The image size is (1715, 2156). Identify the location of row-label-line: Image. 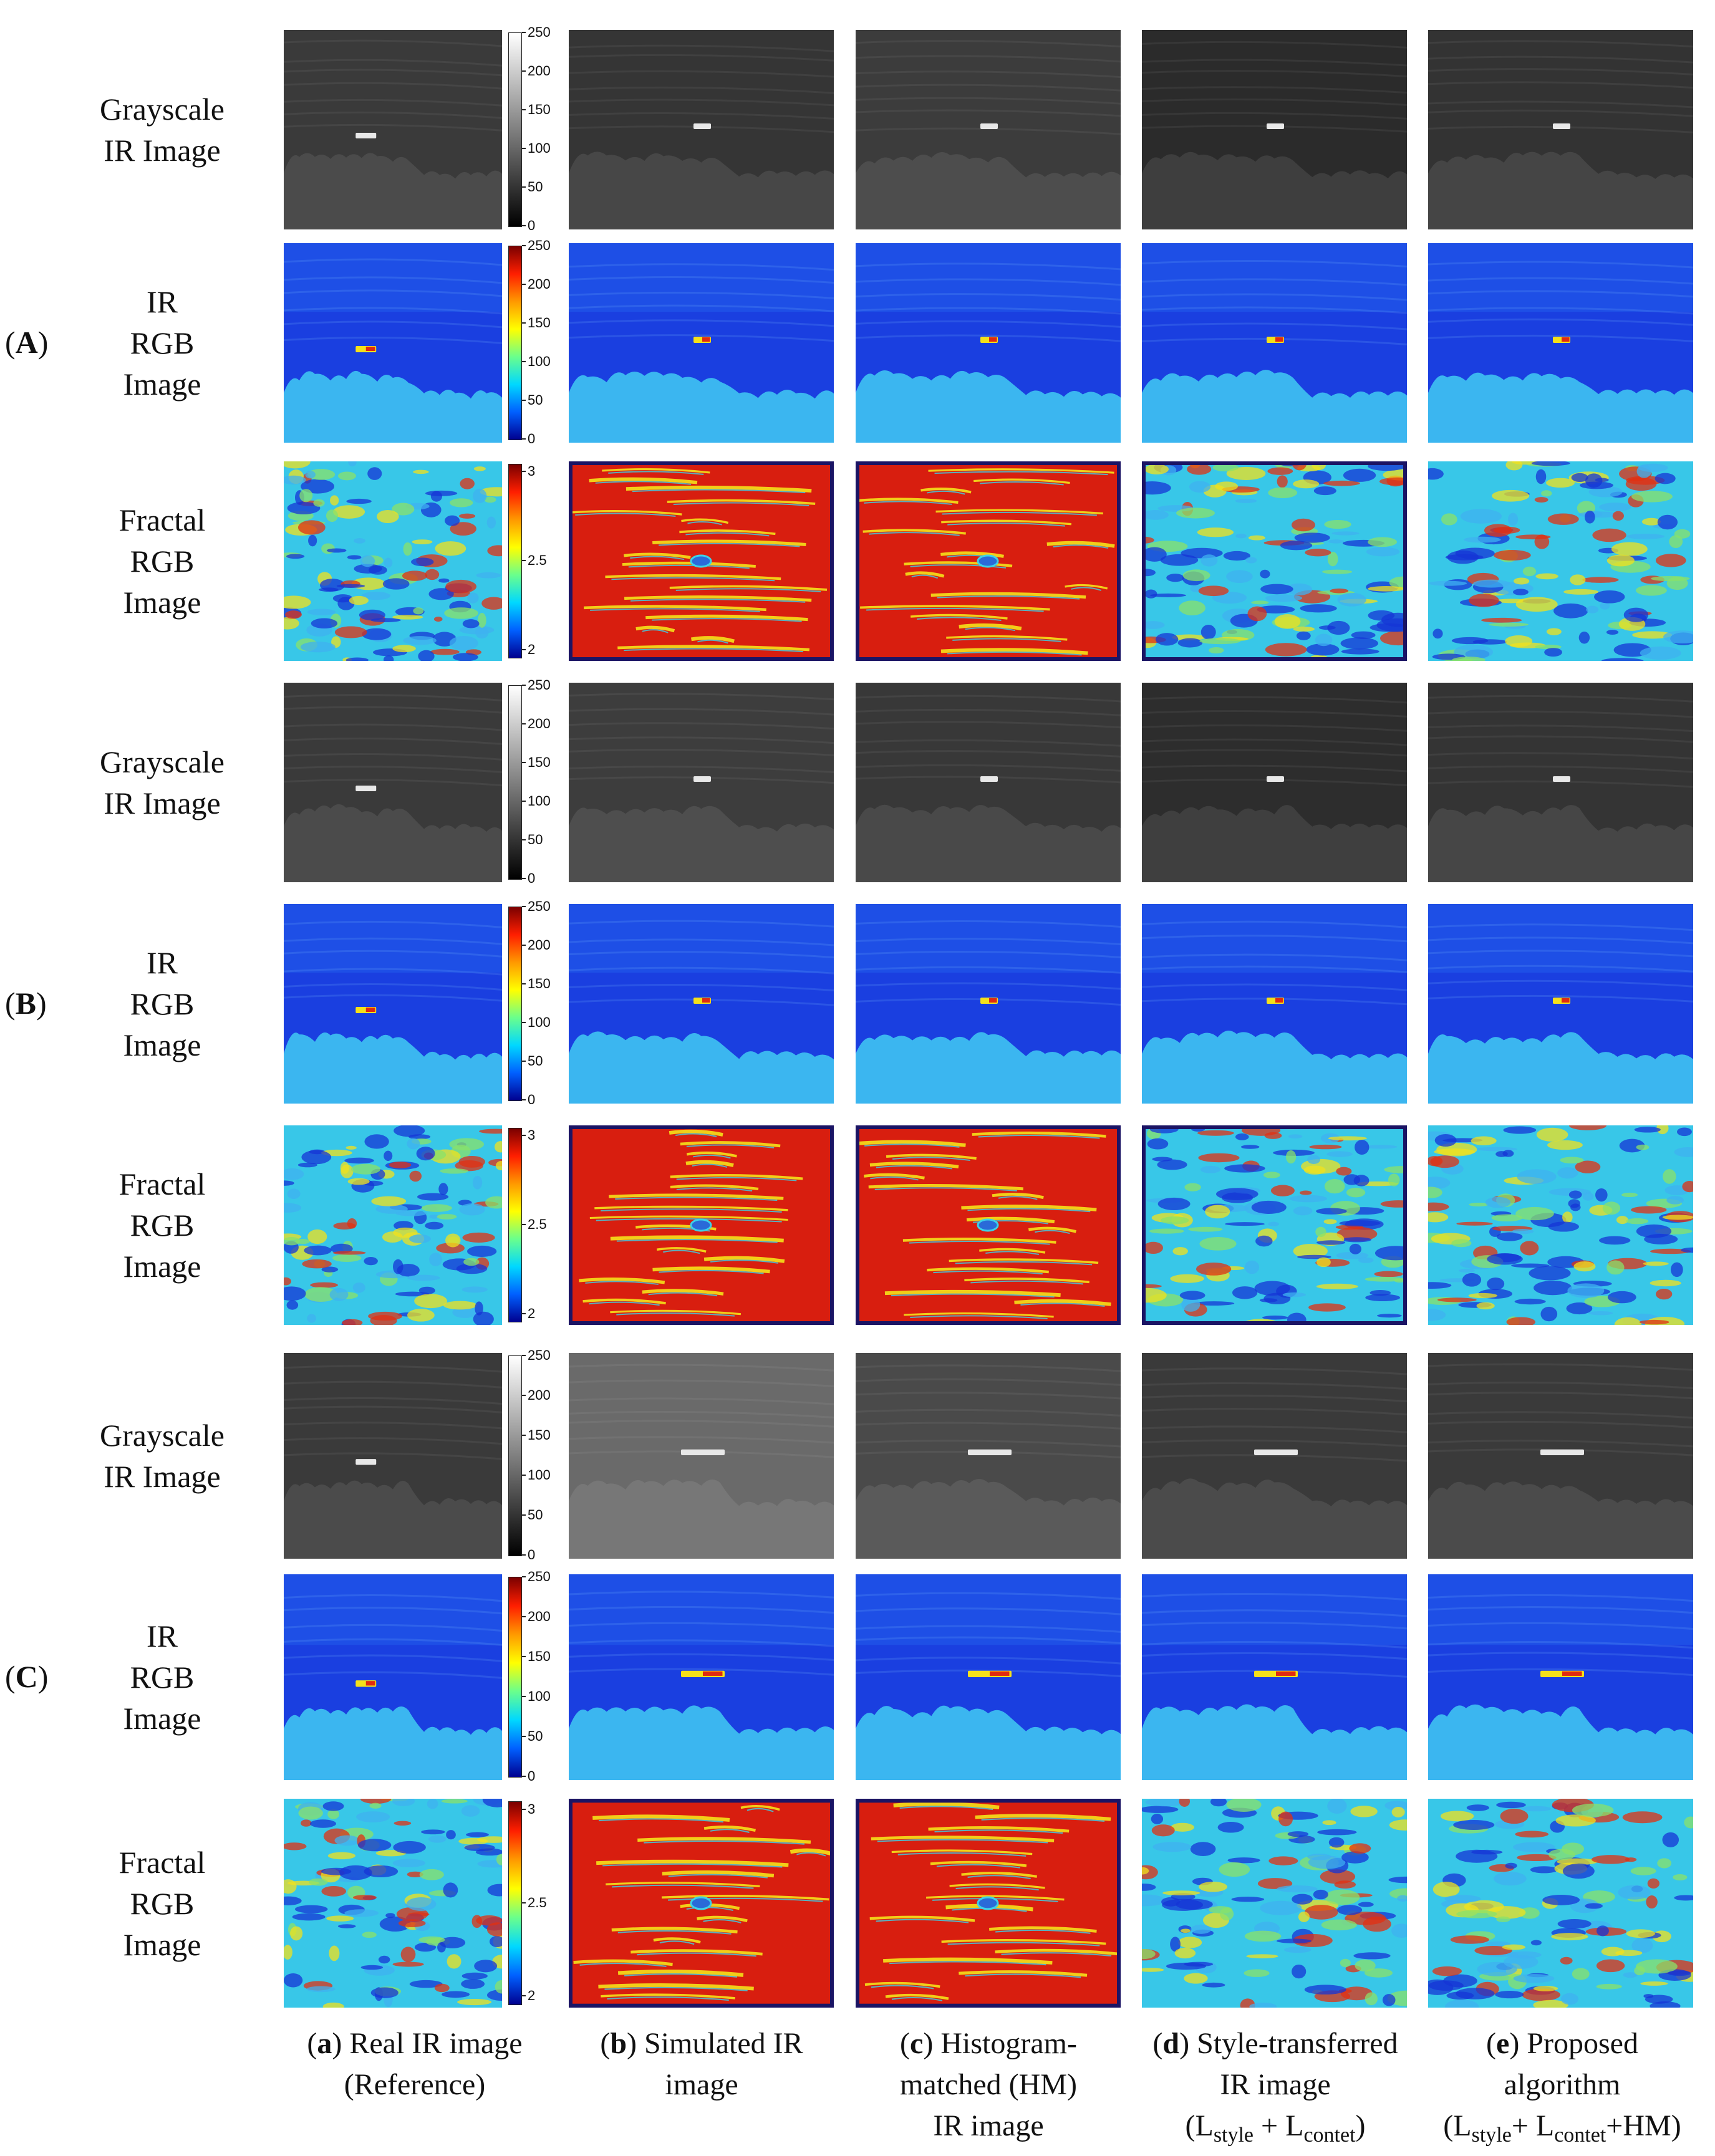
(162, 1944).